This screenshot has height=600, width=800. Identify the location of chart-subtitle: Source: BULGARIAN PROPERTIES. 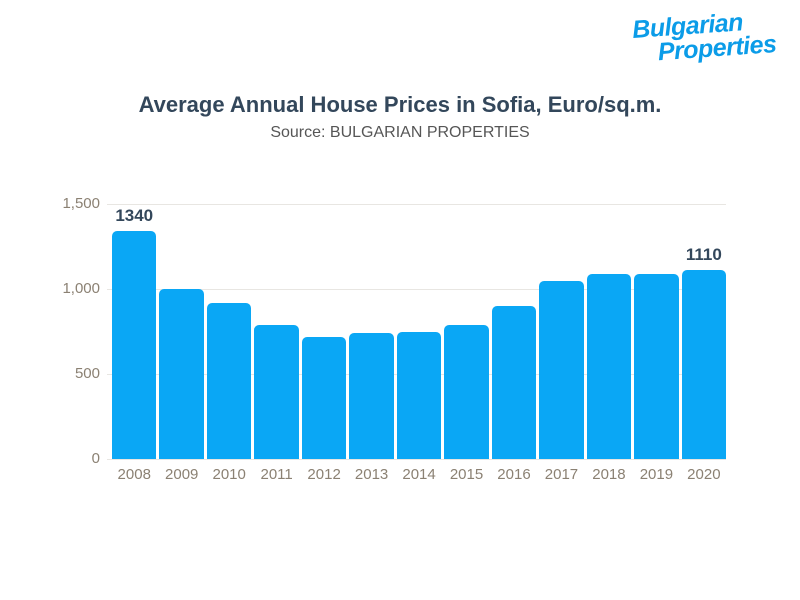
(400, 132).